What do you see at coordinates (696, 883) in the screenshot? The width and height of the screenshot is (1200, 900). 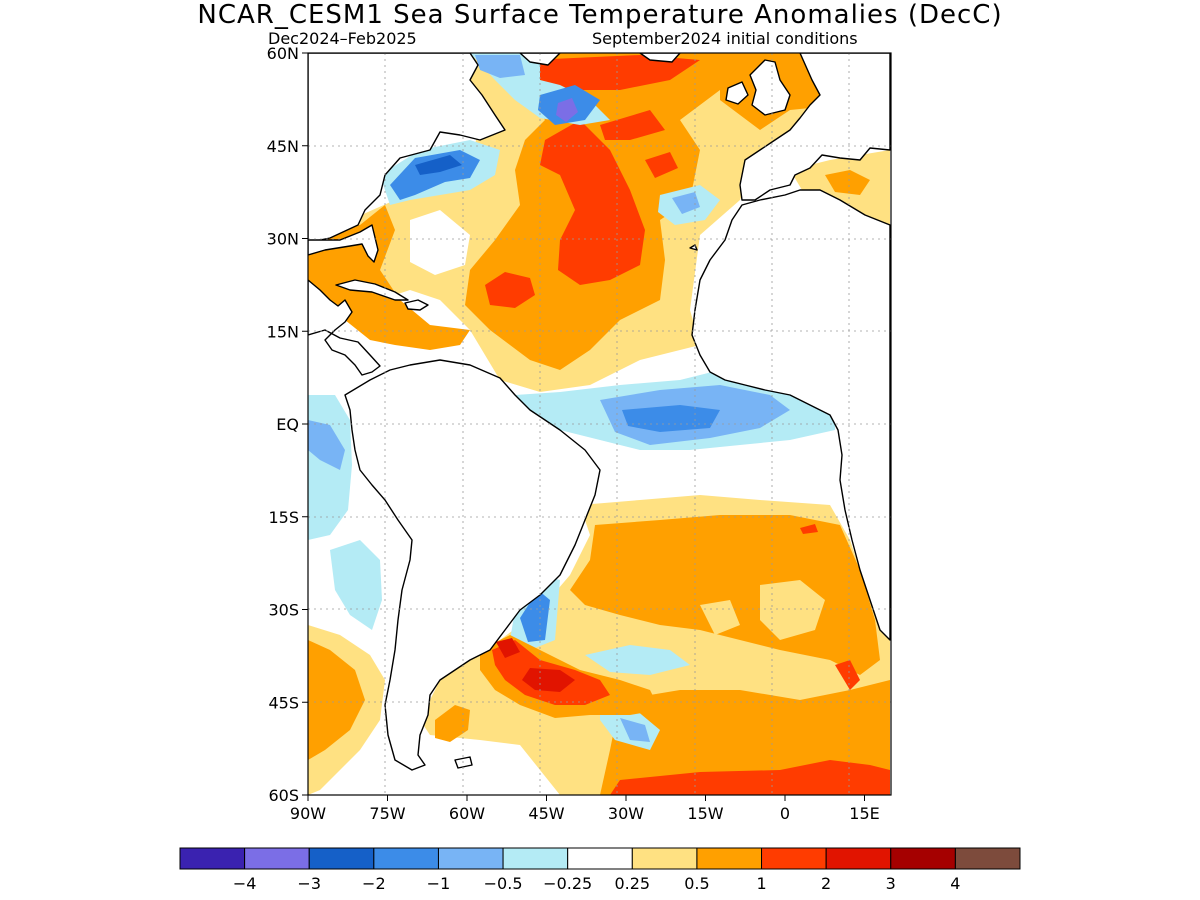 I see `legend-label: 0.5` at bounding box center [696, 883].